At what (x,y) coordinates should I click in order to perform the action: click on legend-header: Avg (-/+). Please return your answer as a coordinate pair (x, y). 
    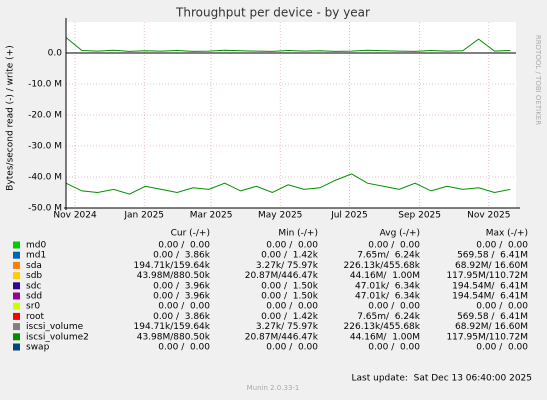
    Looking at the image, I should click on (400, 234).